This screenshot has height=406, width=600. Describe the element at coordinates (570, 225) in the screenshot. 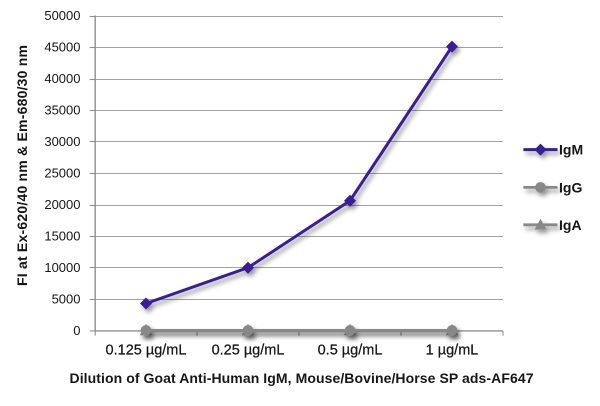

I see `svg-text: IgA` at that location.